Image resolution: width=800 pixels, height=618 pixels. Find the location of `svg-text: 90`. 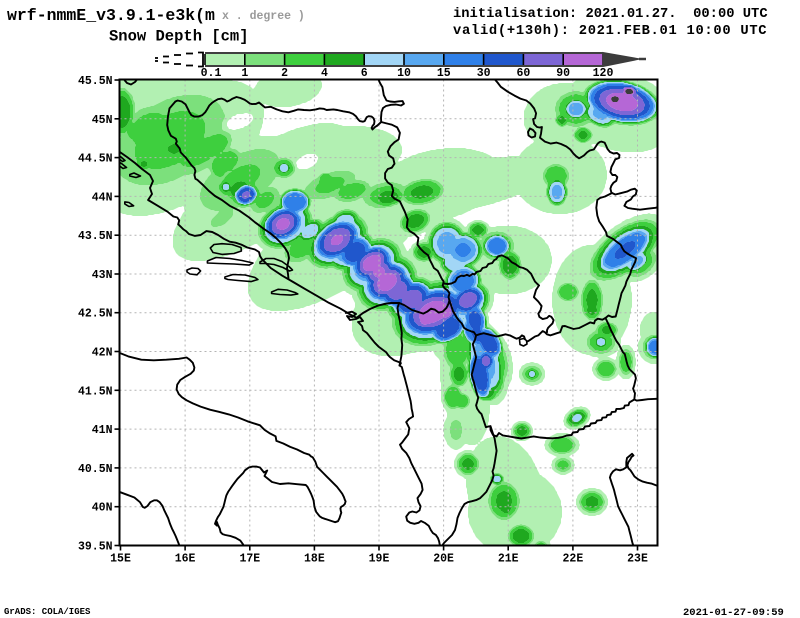

svg-text: 90 is located at coordinates (563, 73).